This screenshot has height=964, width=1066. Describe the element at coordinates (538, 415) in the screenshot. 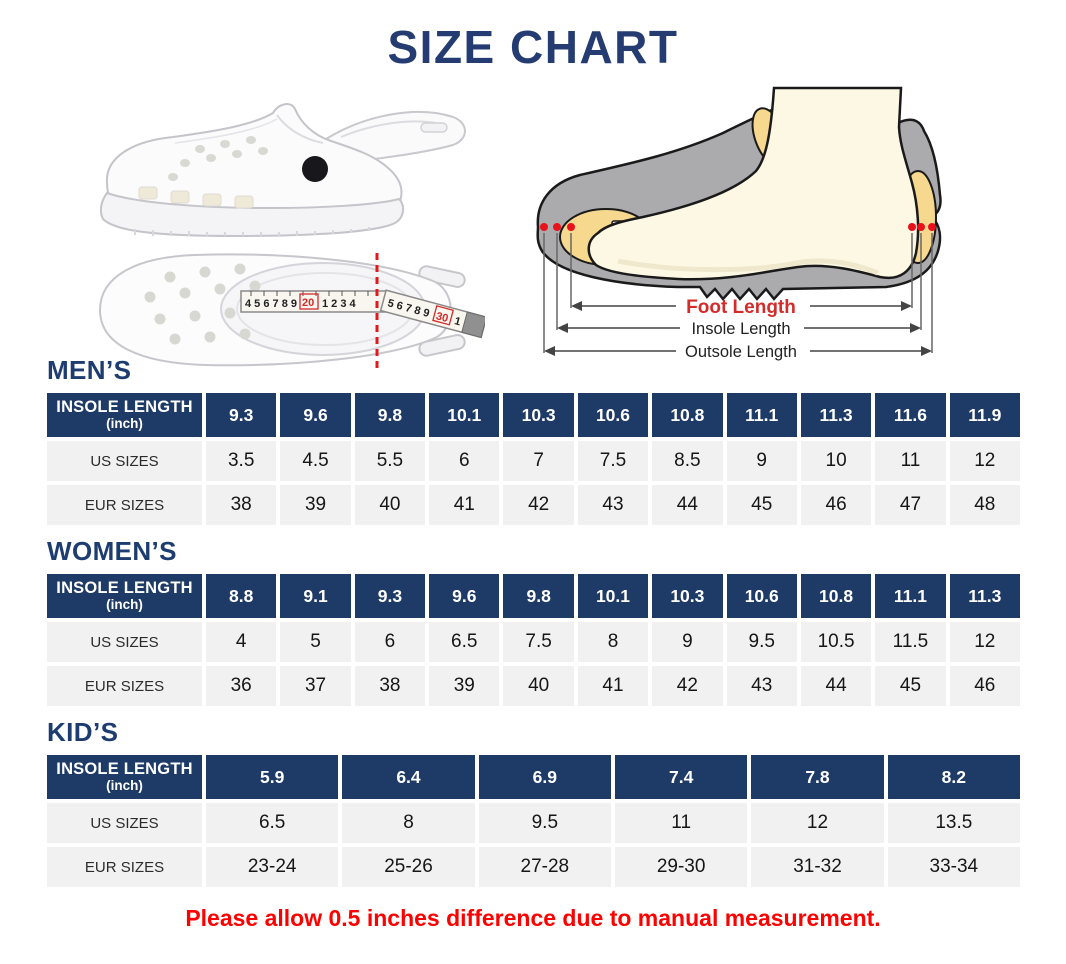

I see `insole-length-value: 10.3` at that location.